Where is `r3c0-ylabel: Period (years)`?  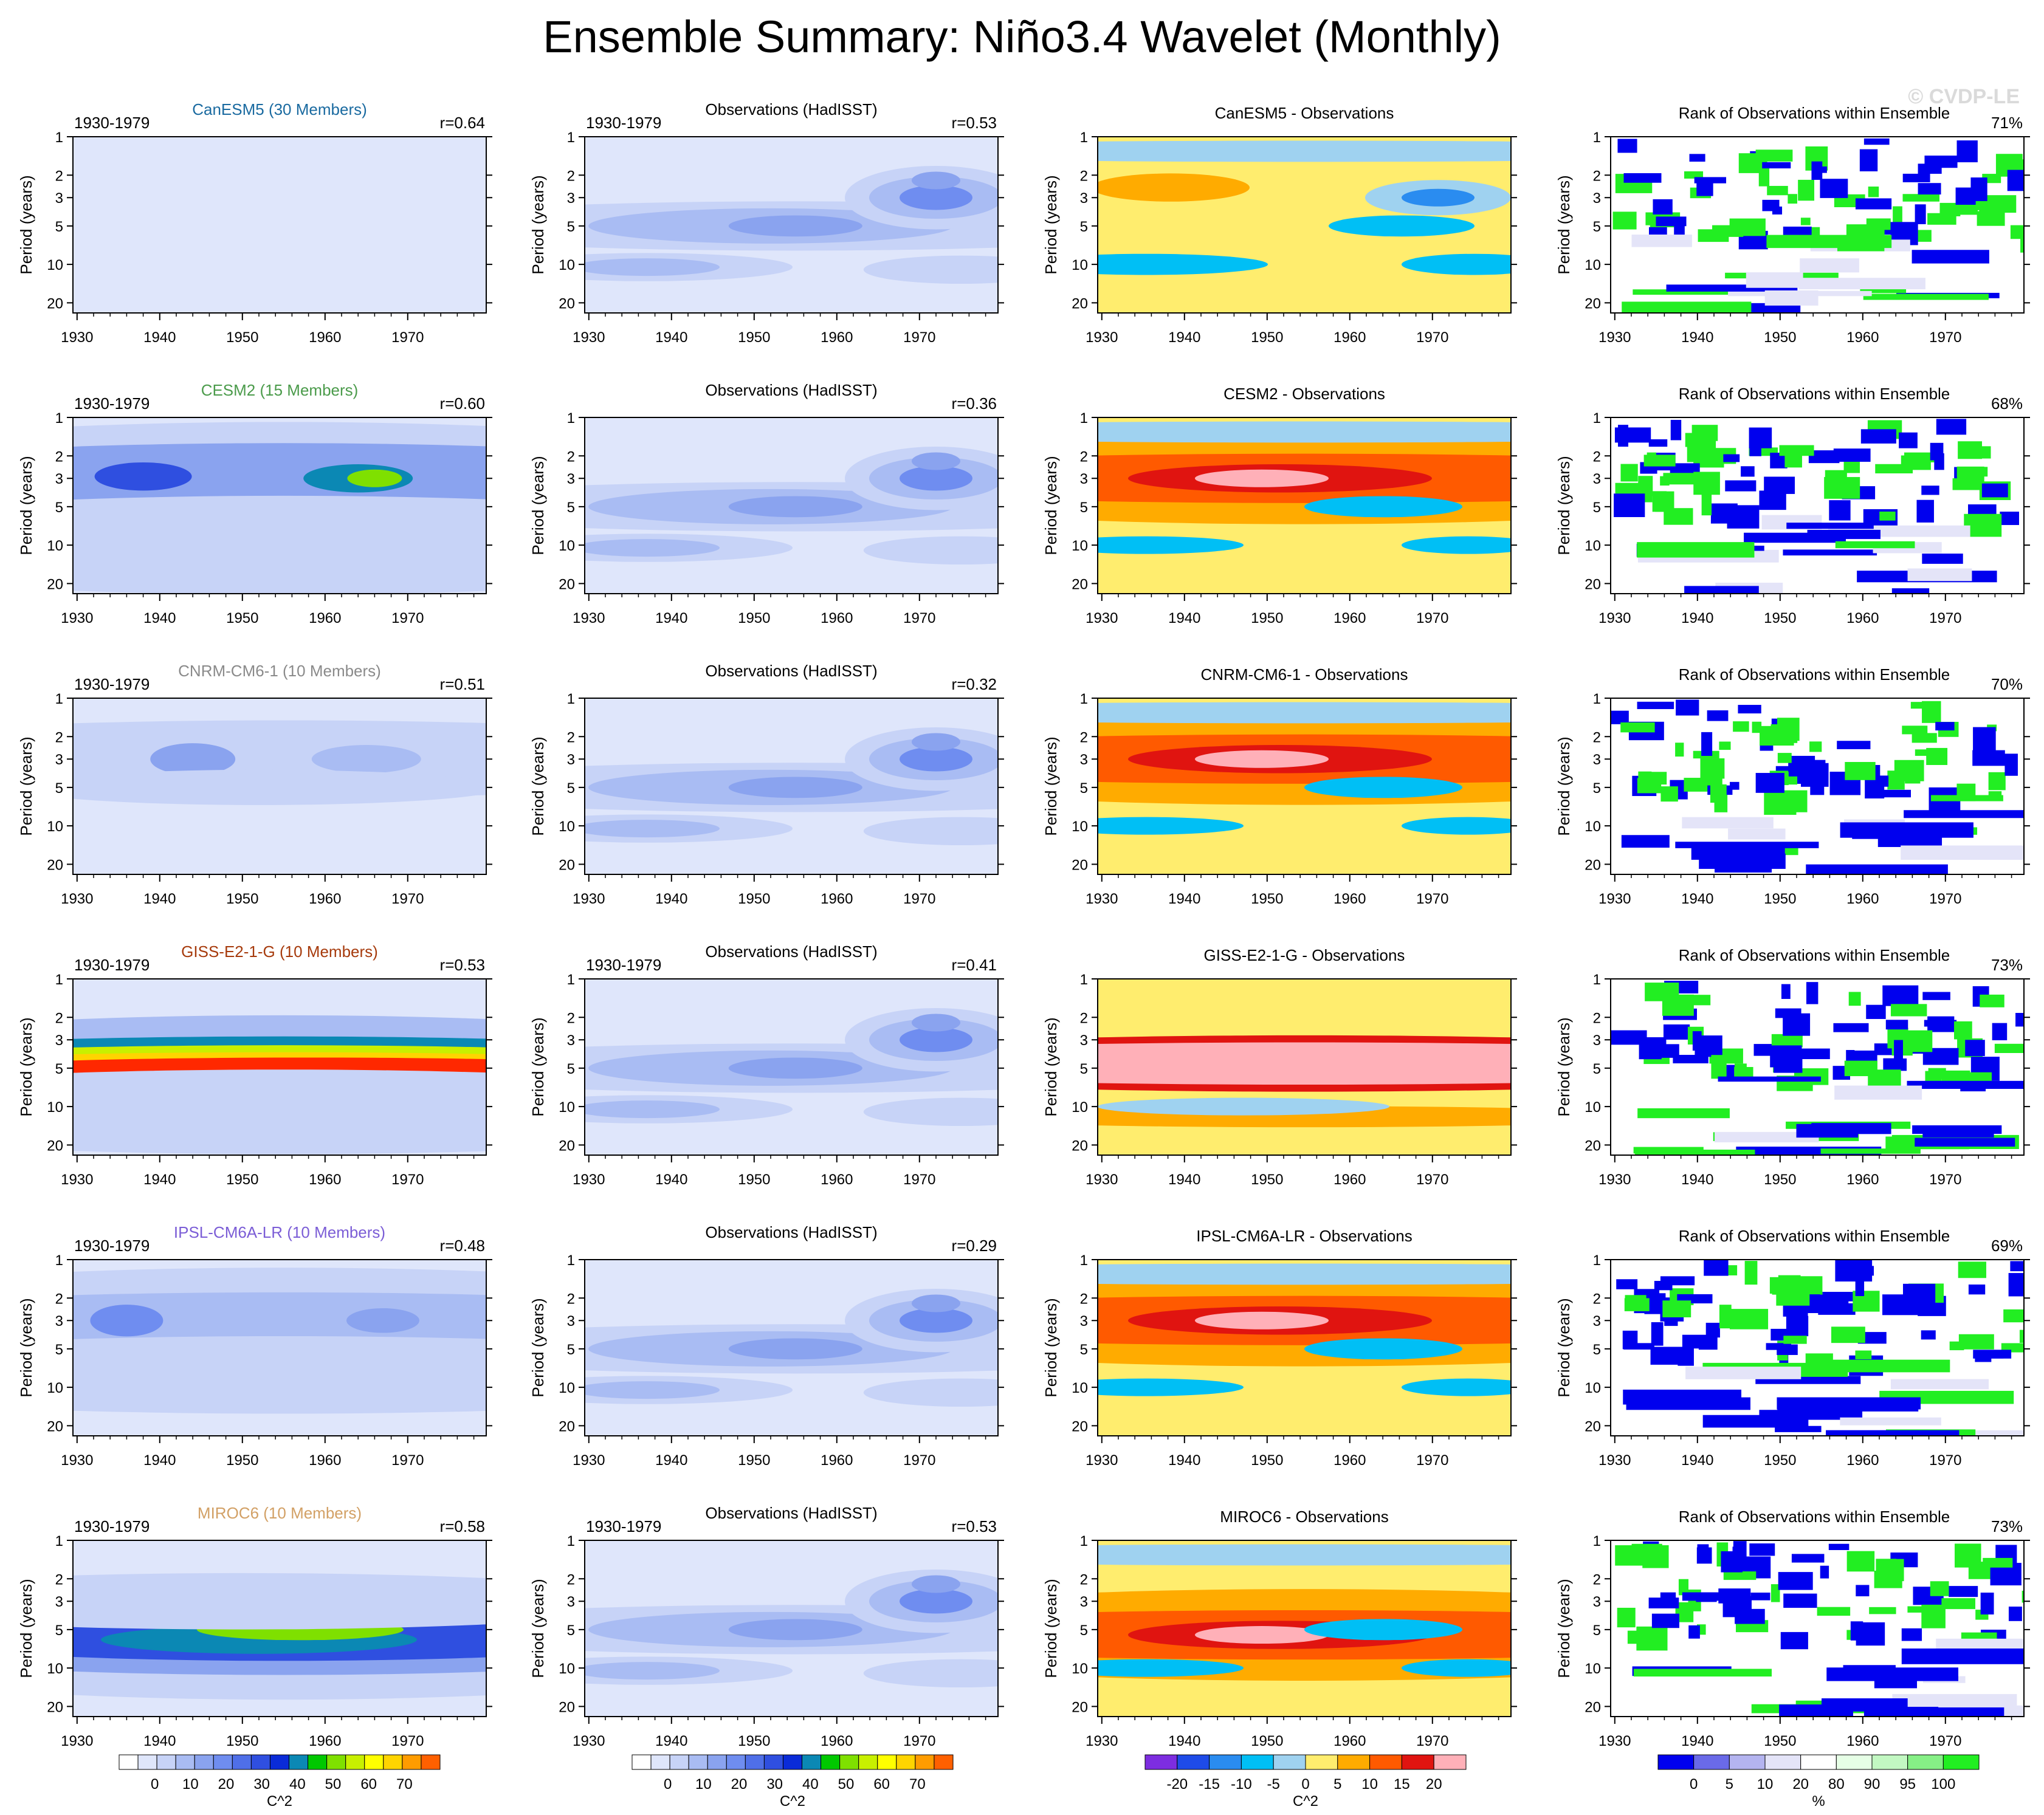
r3c0-ylabel: Period (years) is located at coordinates (26, 1066).